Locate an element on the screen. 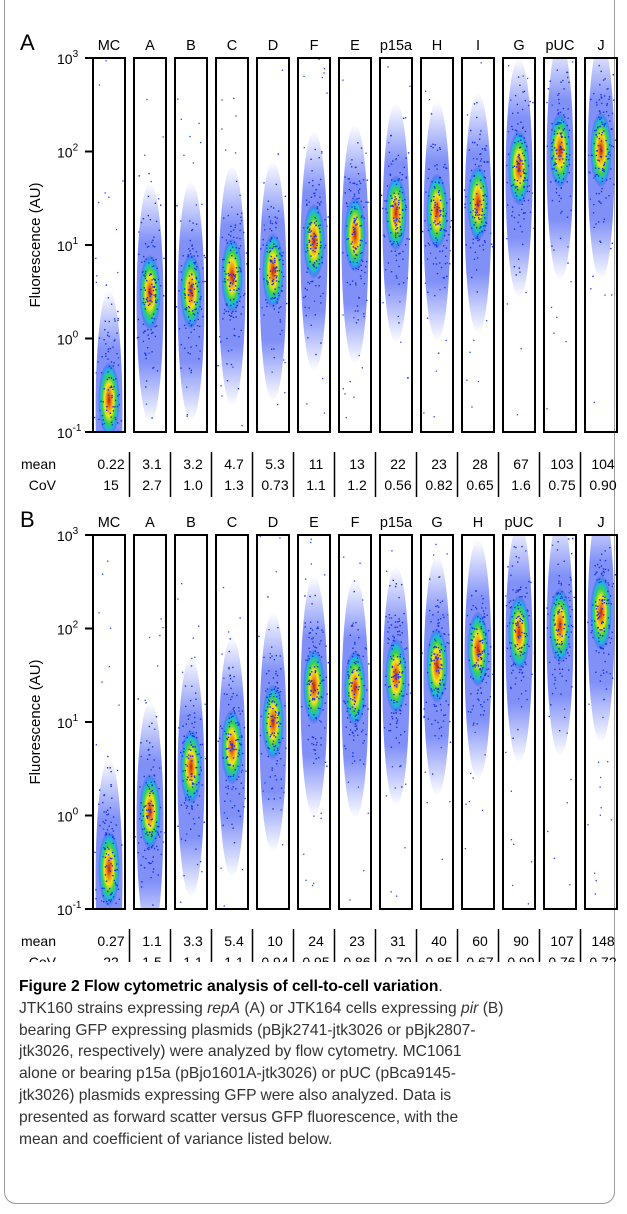  category-label: p15a is located at coordinates (396, 523).